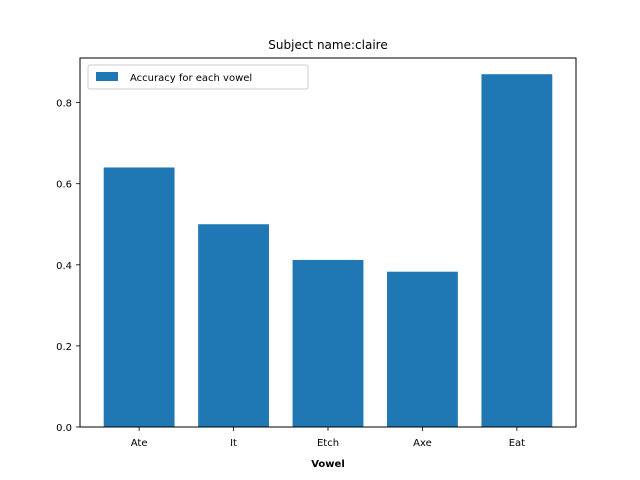 This screenshot has height=480, width=640. I want to click on y-tick-label: 0.6, so click(64, 185).